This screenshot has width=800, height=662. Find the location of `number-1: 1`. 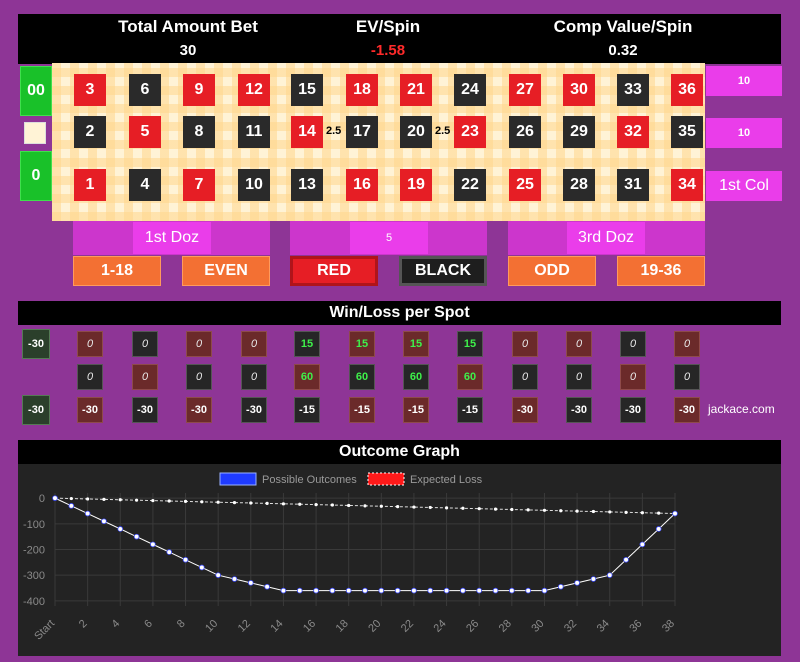

number-1: 1 is located at coordinates (90, 185).